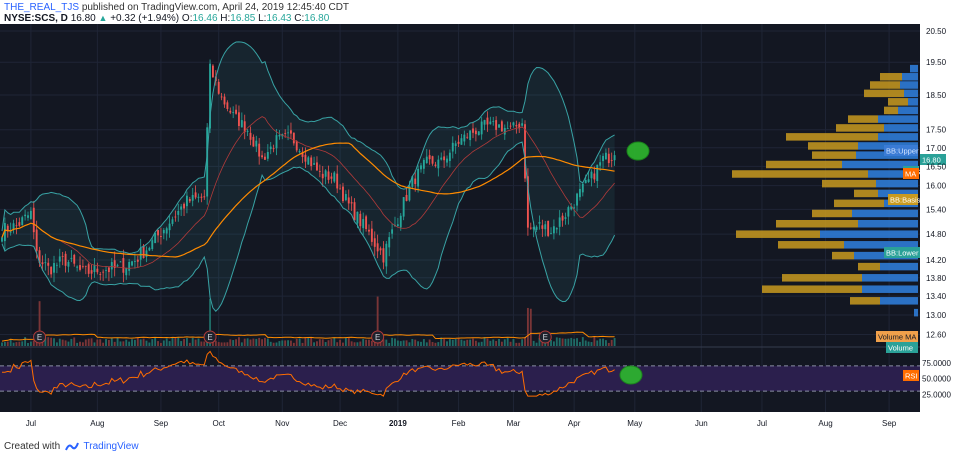 The width and height of the screenshot is (960, 457). What do you see at coordinates (940, 230) in the screenshot?
I see `price-axis-background` at bounding box center [940, 230].